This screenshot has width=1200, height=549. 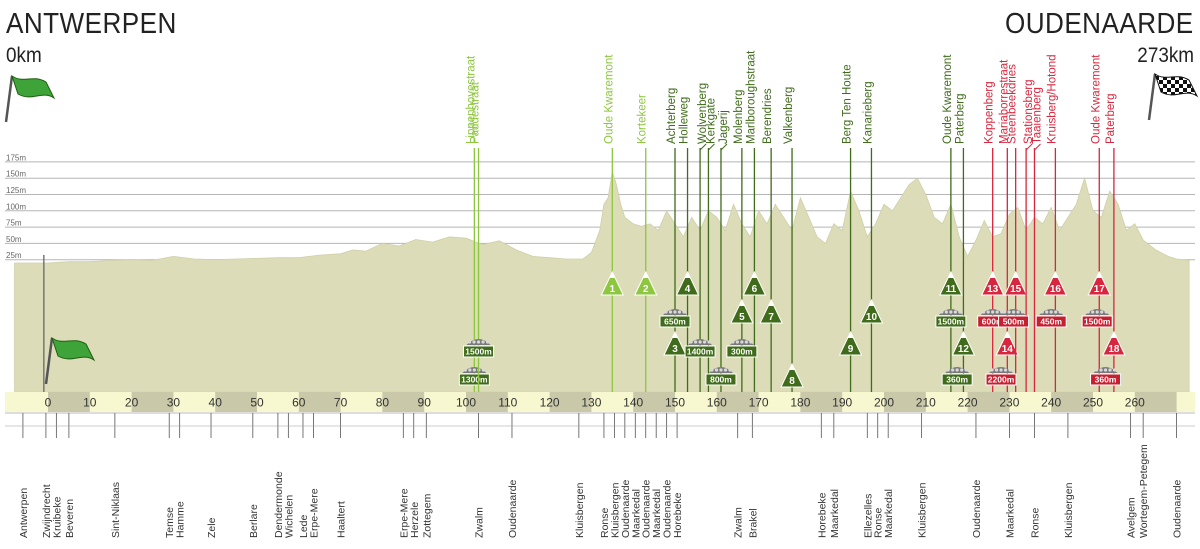 I want to click on place-name-label: Maarkedal, so click(x=1010, y=513).